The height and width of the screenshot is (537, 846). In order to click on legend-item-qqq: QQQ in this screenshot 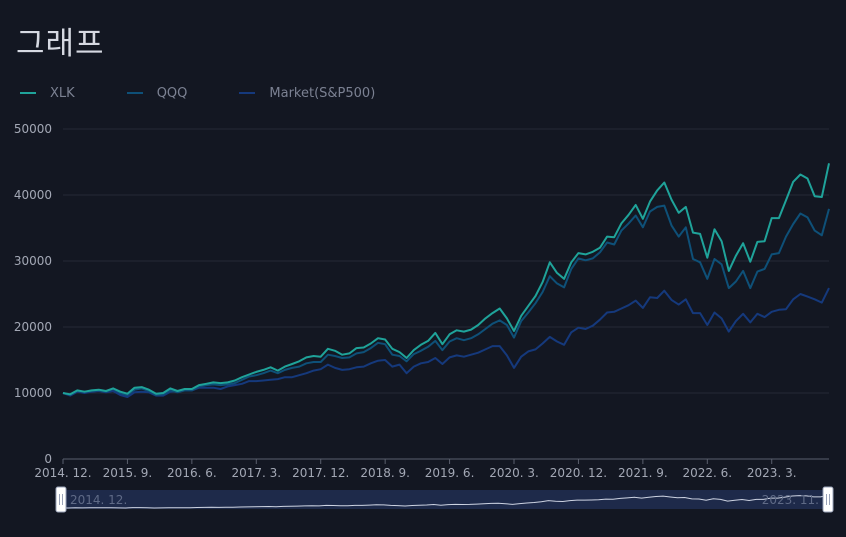, I will do `click(157, 93)`.